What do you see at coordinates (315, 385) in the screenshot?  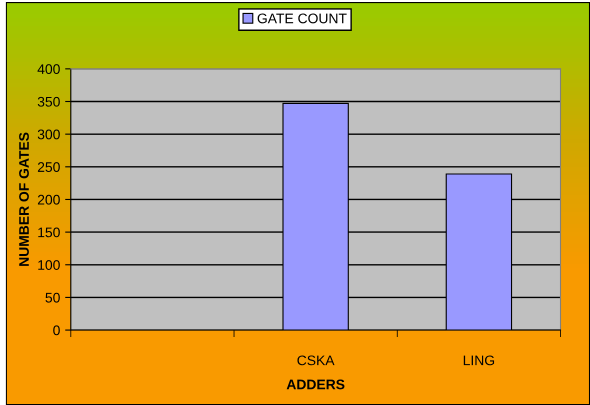 I see `x-axis-title: ADDERS` at bounding box center [315, 385].